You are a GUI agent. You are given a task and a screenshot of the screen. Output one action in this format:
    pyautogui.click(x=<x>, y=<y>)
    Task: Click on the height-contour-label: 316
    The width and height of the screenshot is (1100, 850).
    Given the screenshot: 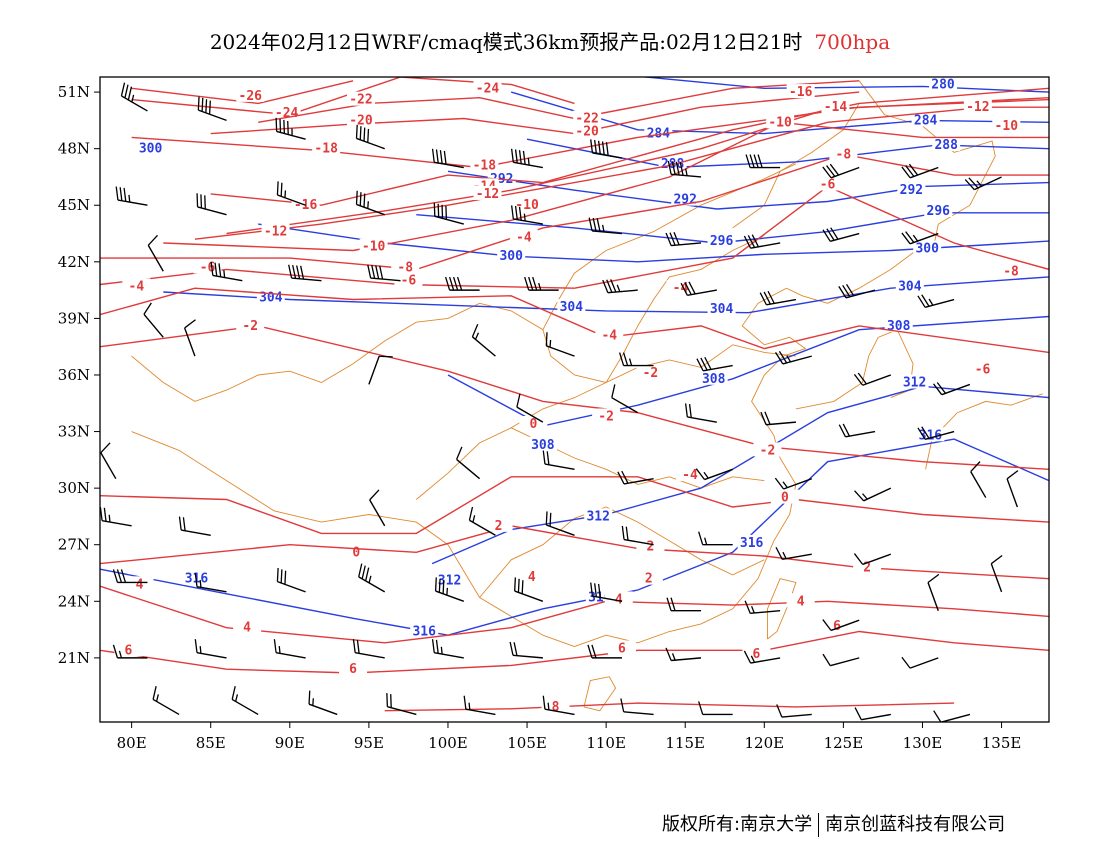 What is the action you would take?
    pyautogui.click(x=424, y=631)
    